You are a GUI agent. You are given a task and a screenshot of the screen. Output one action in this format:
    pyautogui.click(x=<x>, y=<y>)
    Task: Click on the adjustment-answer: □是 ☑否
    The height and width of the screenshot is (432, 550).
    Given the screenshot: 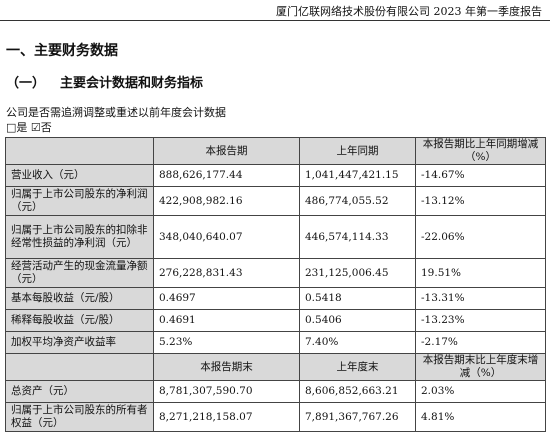 What is the action you would take?
    pyautogui.click(x=29, y=127)
    